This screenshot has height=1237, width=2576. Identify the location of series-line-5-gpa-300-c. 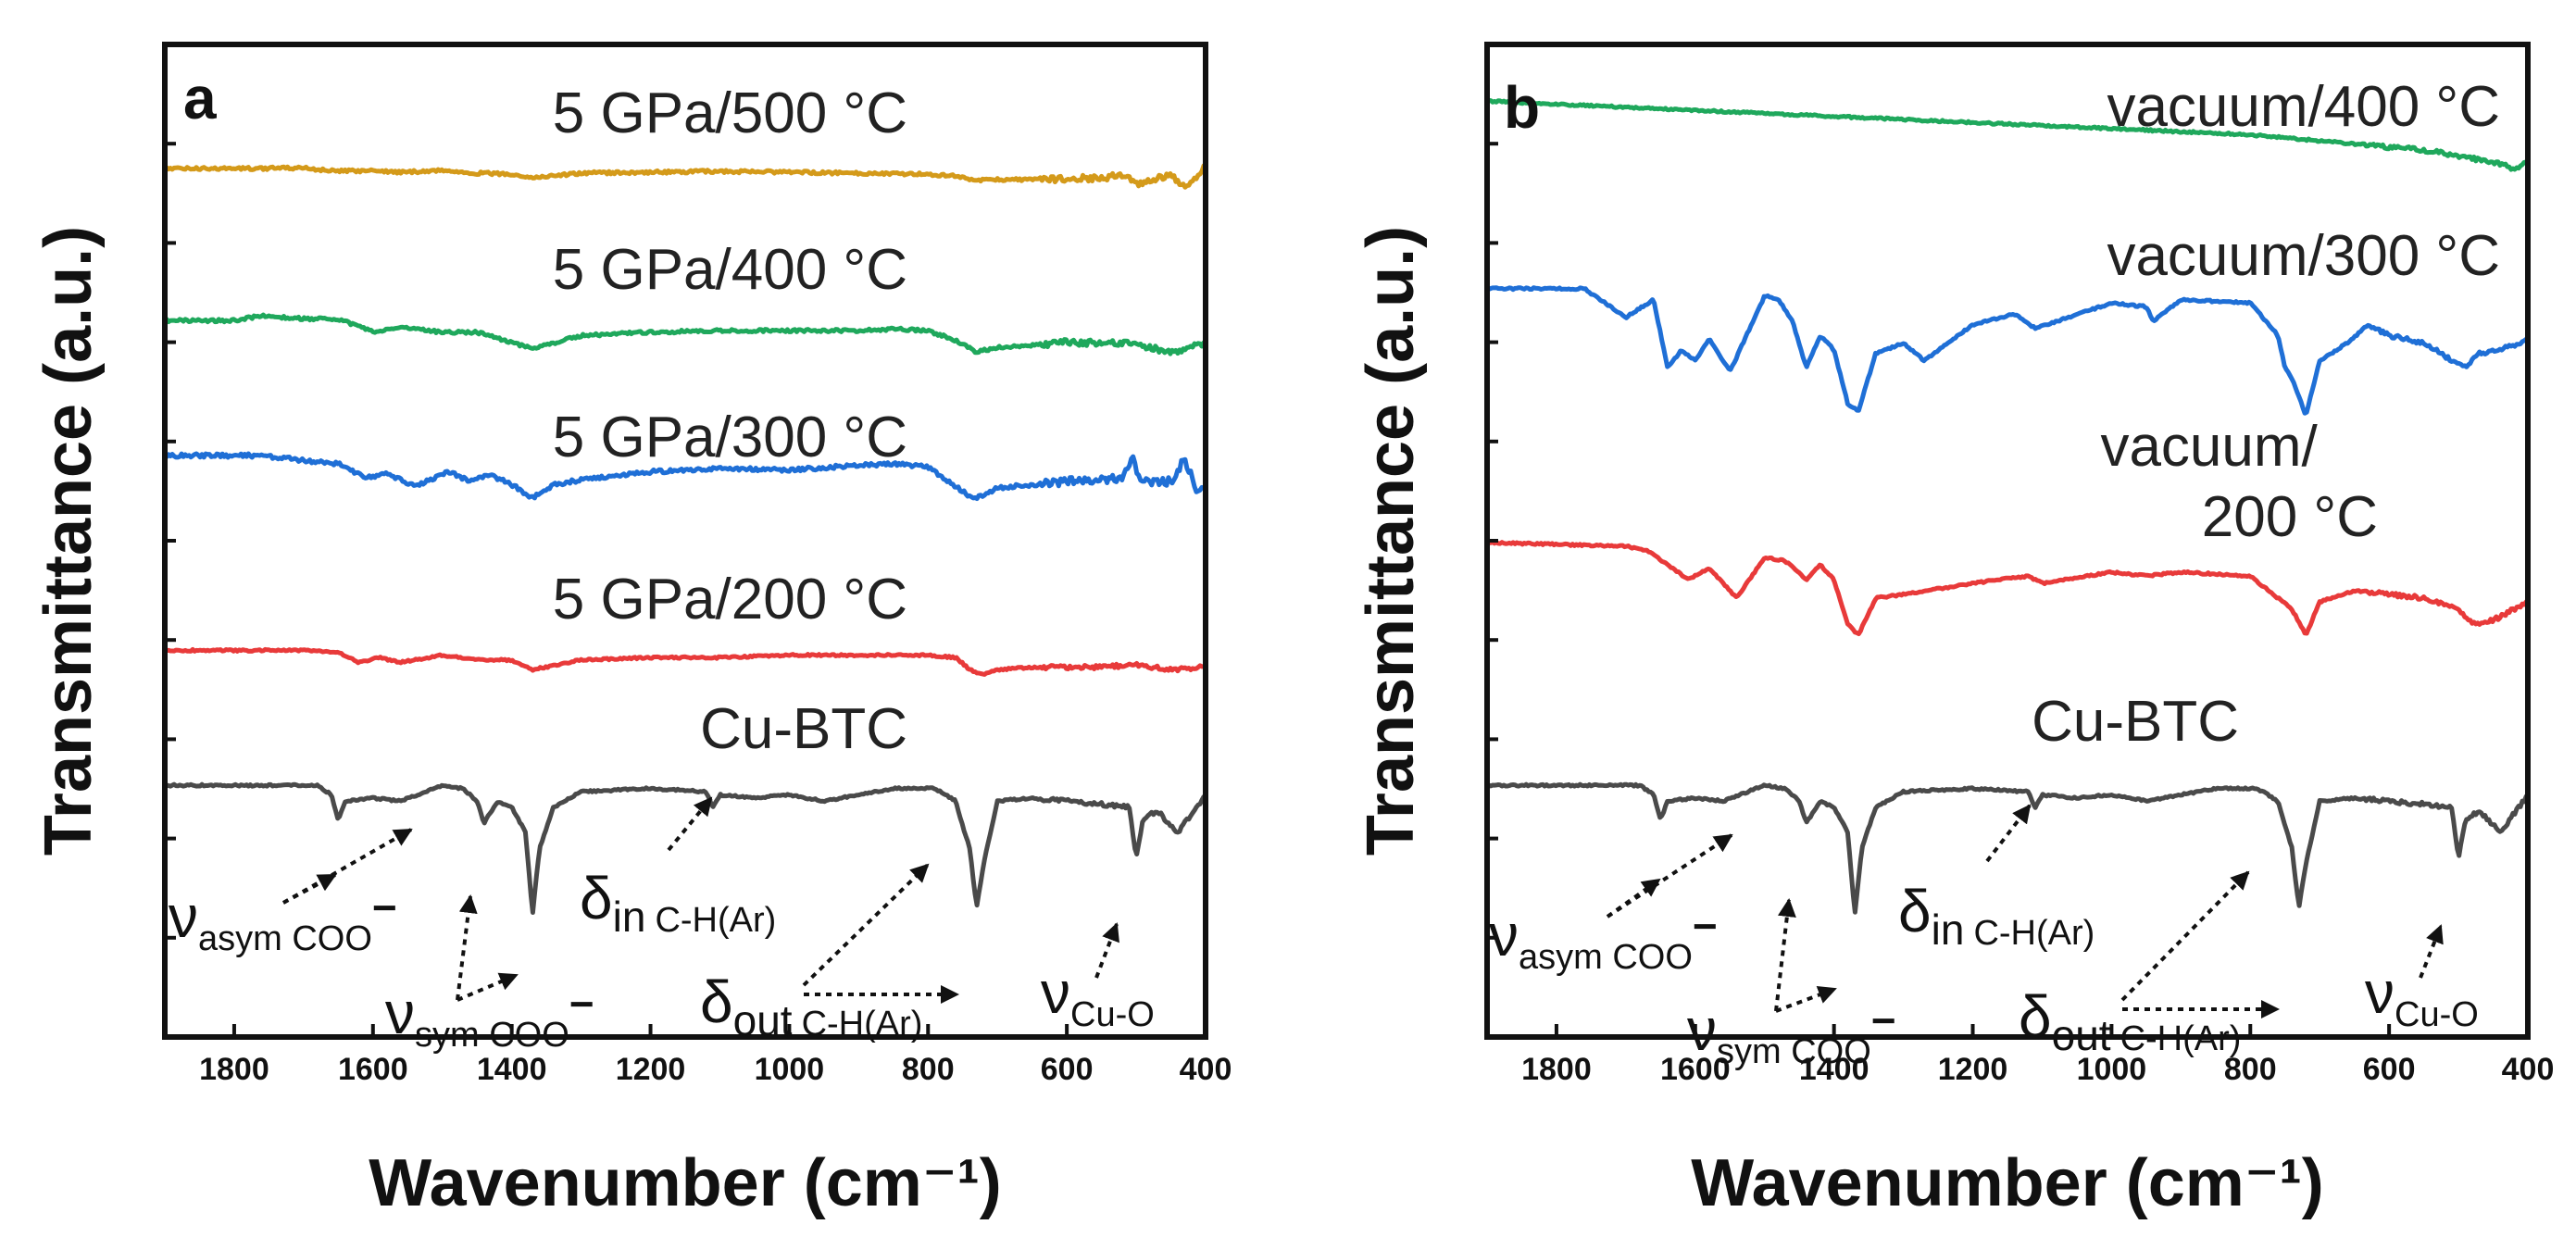
(686, 477).